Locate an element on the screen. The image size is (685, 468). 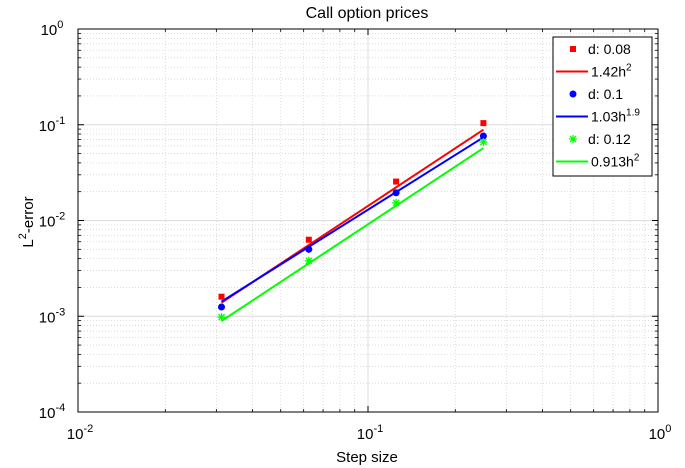
y-tick-label: 10⁰ is located at coordinates (52, 29).